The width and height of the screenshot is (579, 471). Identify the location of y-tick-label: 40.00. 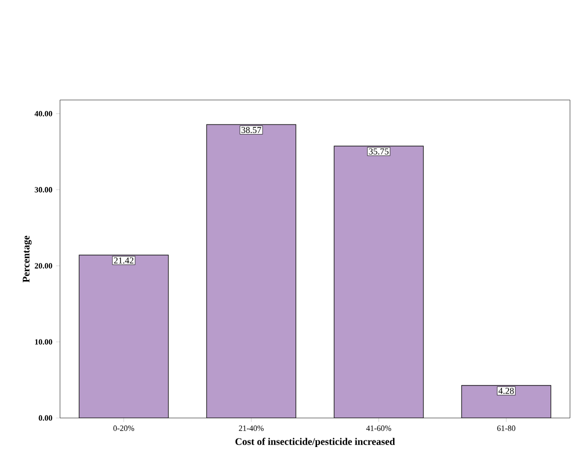
(43, 113).